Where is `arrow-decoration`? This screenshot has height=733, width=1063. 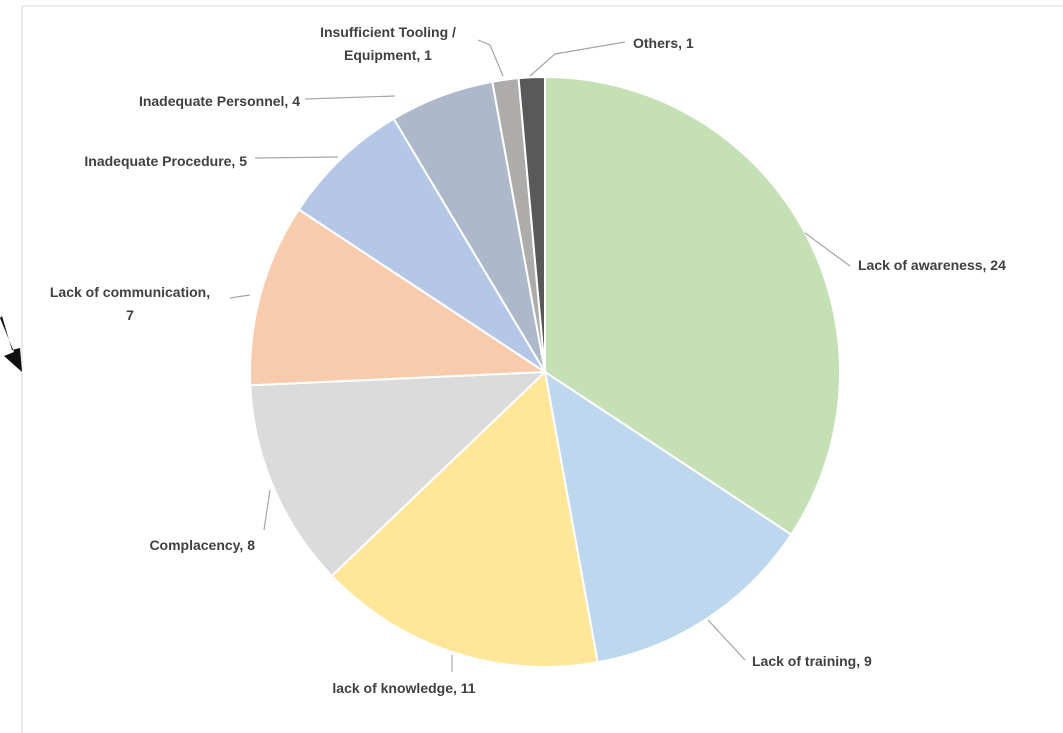
arrow-decoration is located at coordinates (11, 344).